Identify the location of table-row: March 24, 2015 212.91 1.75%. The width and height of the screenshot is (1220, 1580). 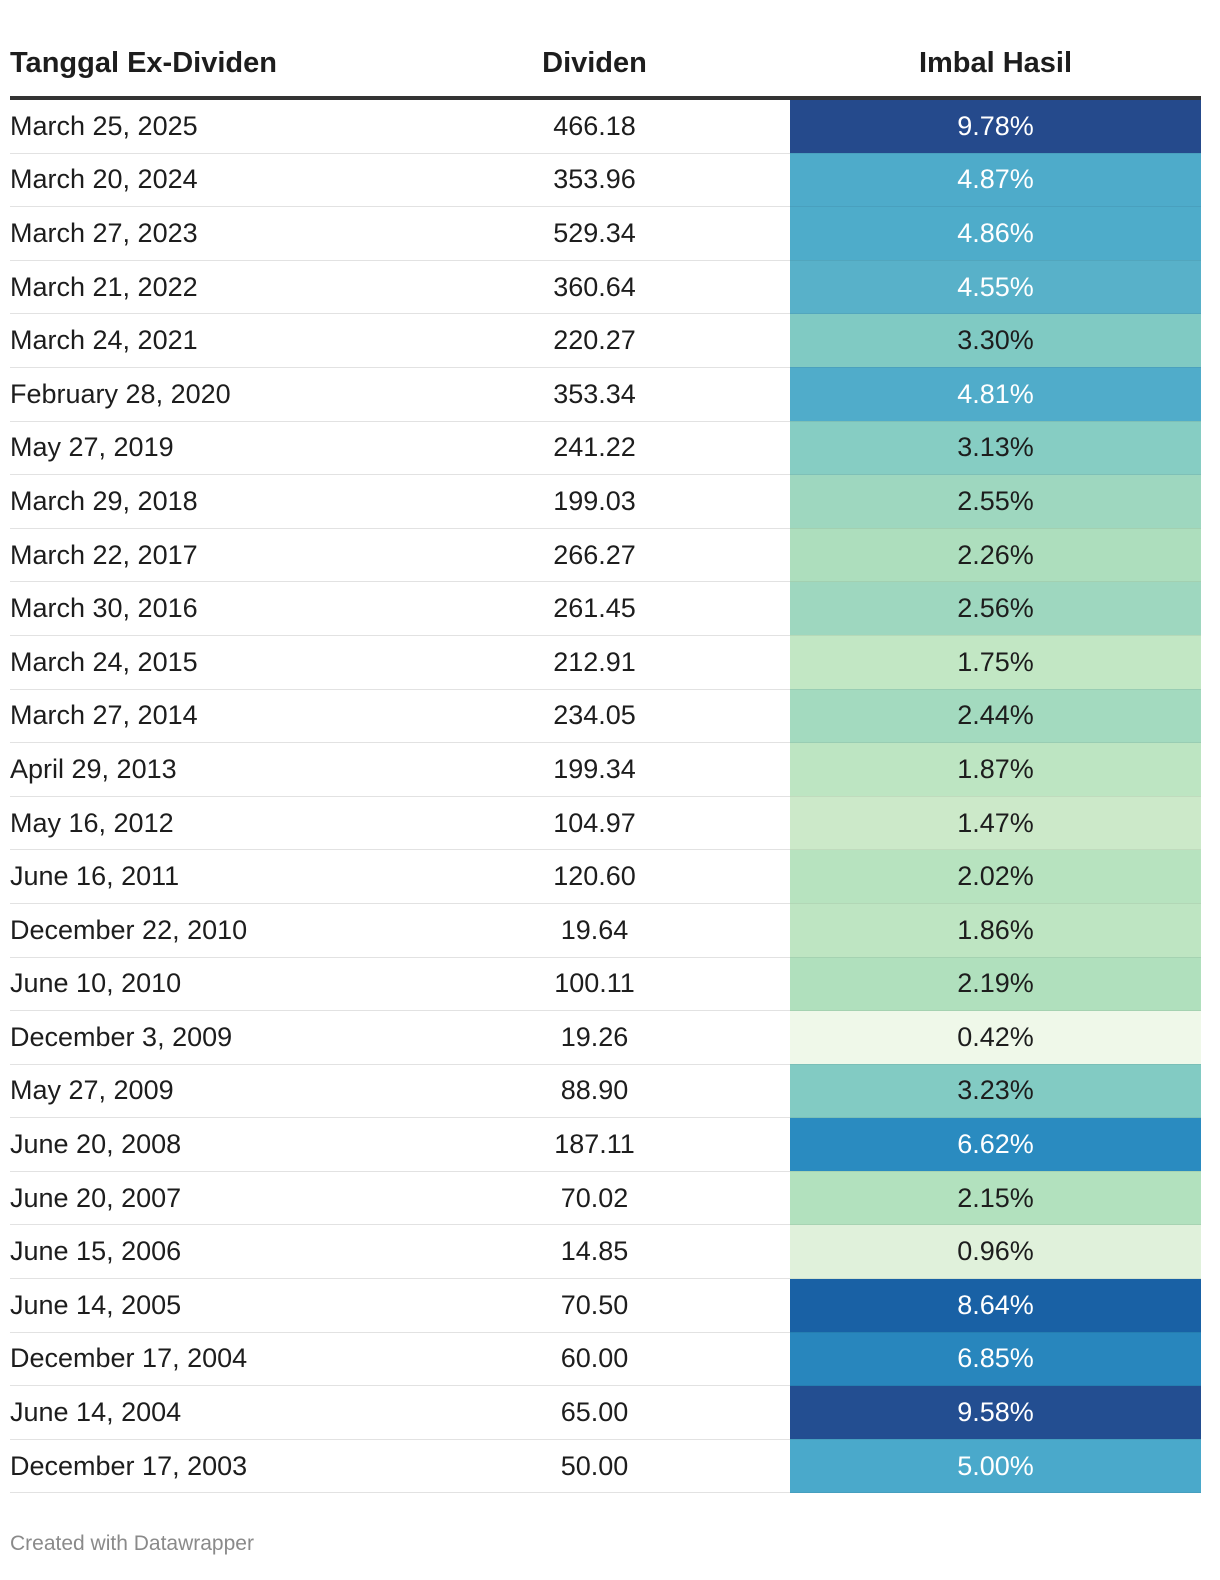
(605, 662).